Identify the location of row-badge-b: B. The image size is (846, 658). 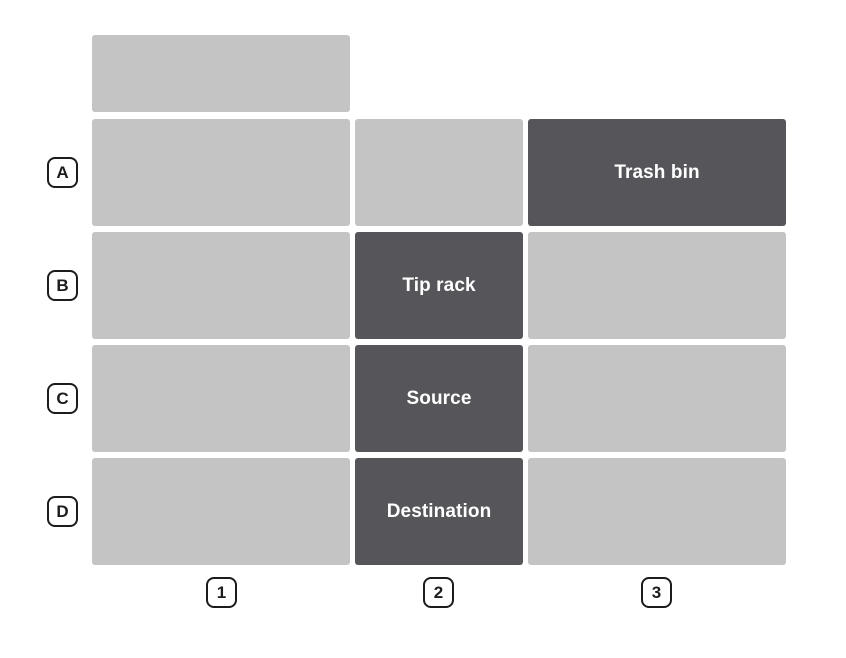
(62, 285).